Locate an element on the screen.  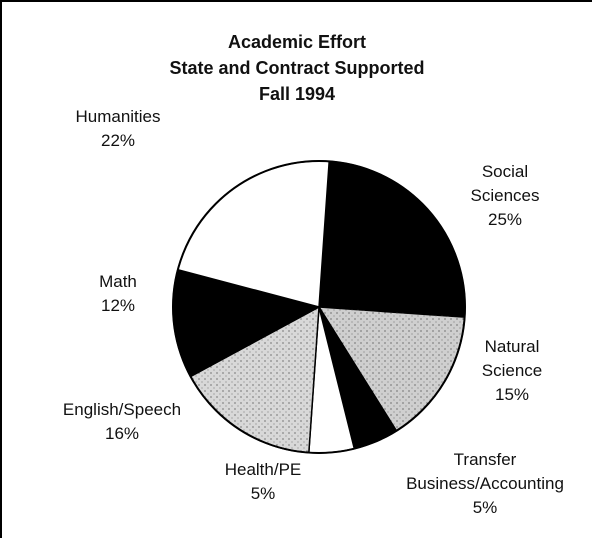
category-label: Math is located at coordinates (118, 281).